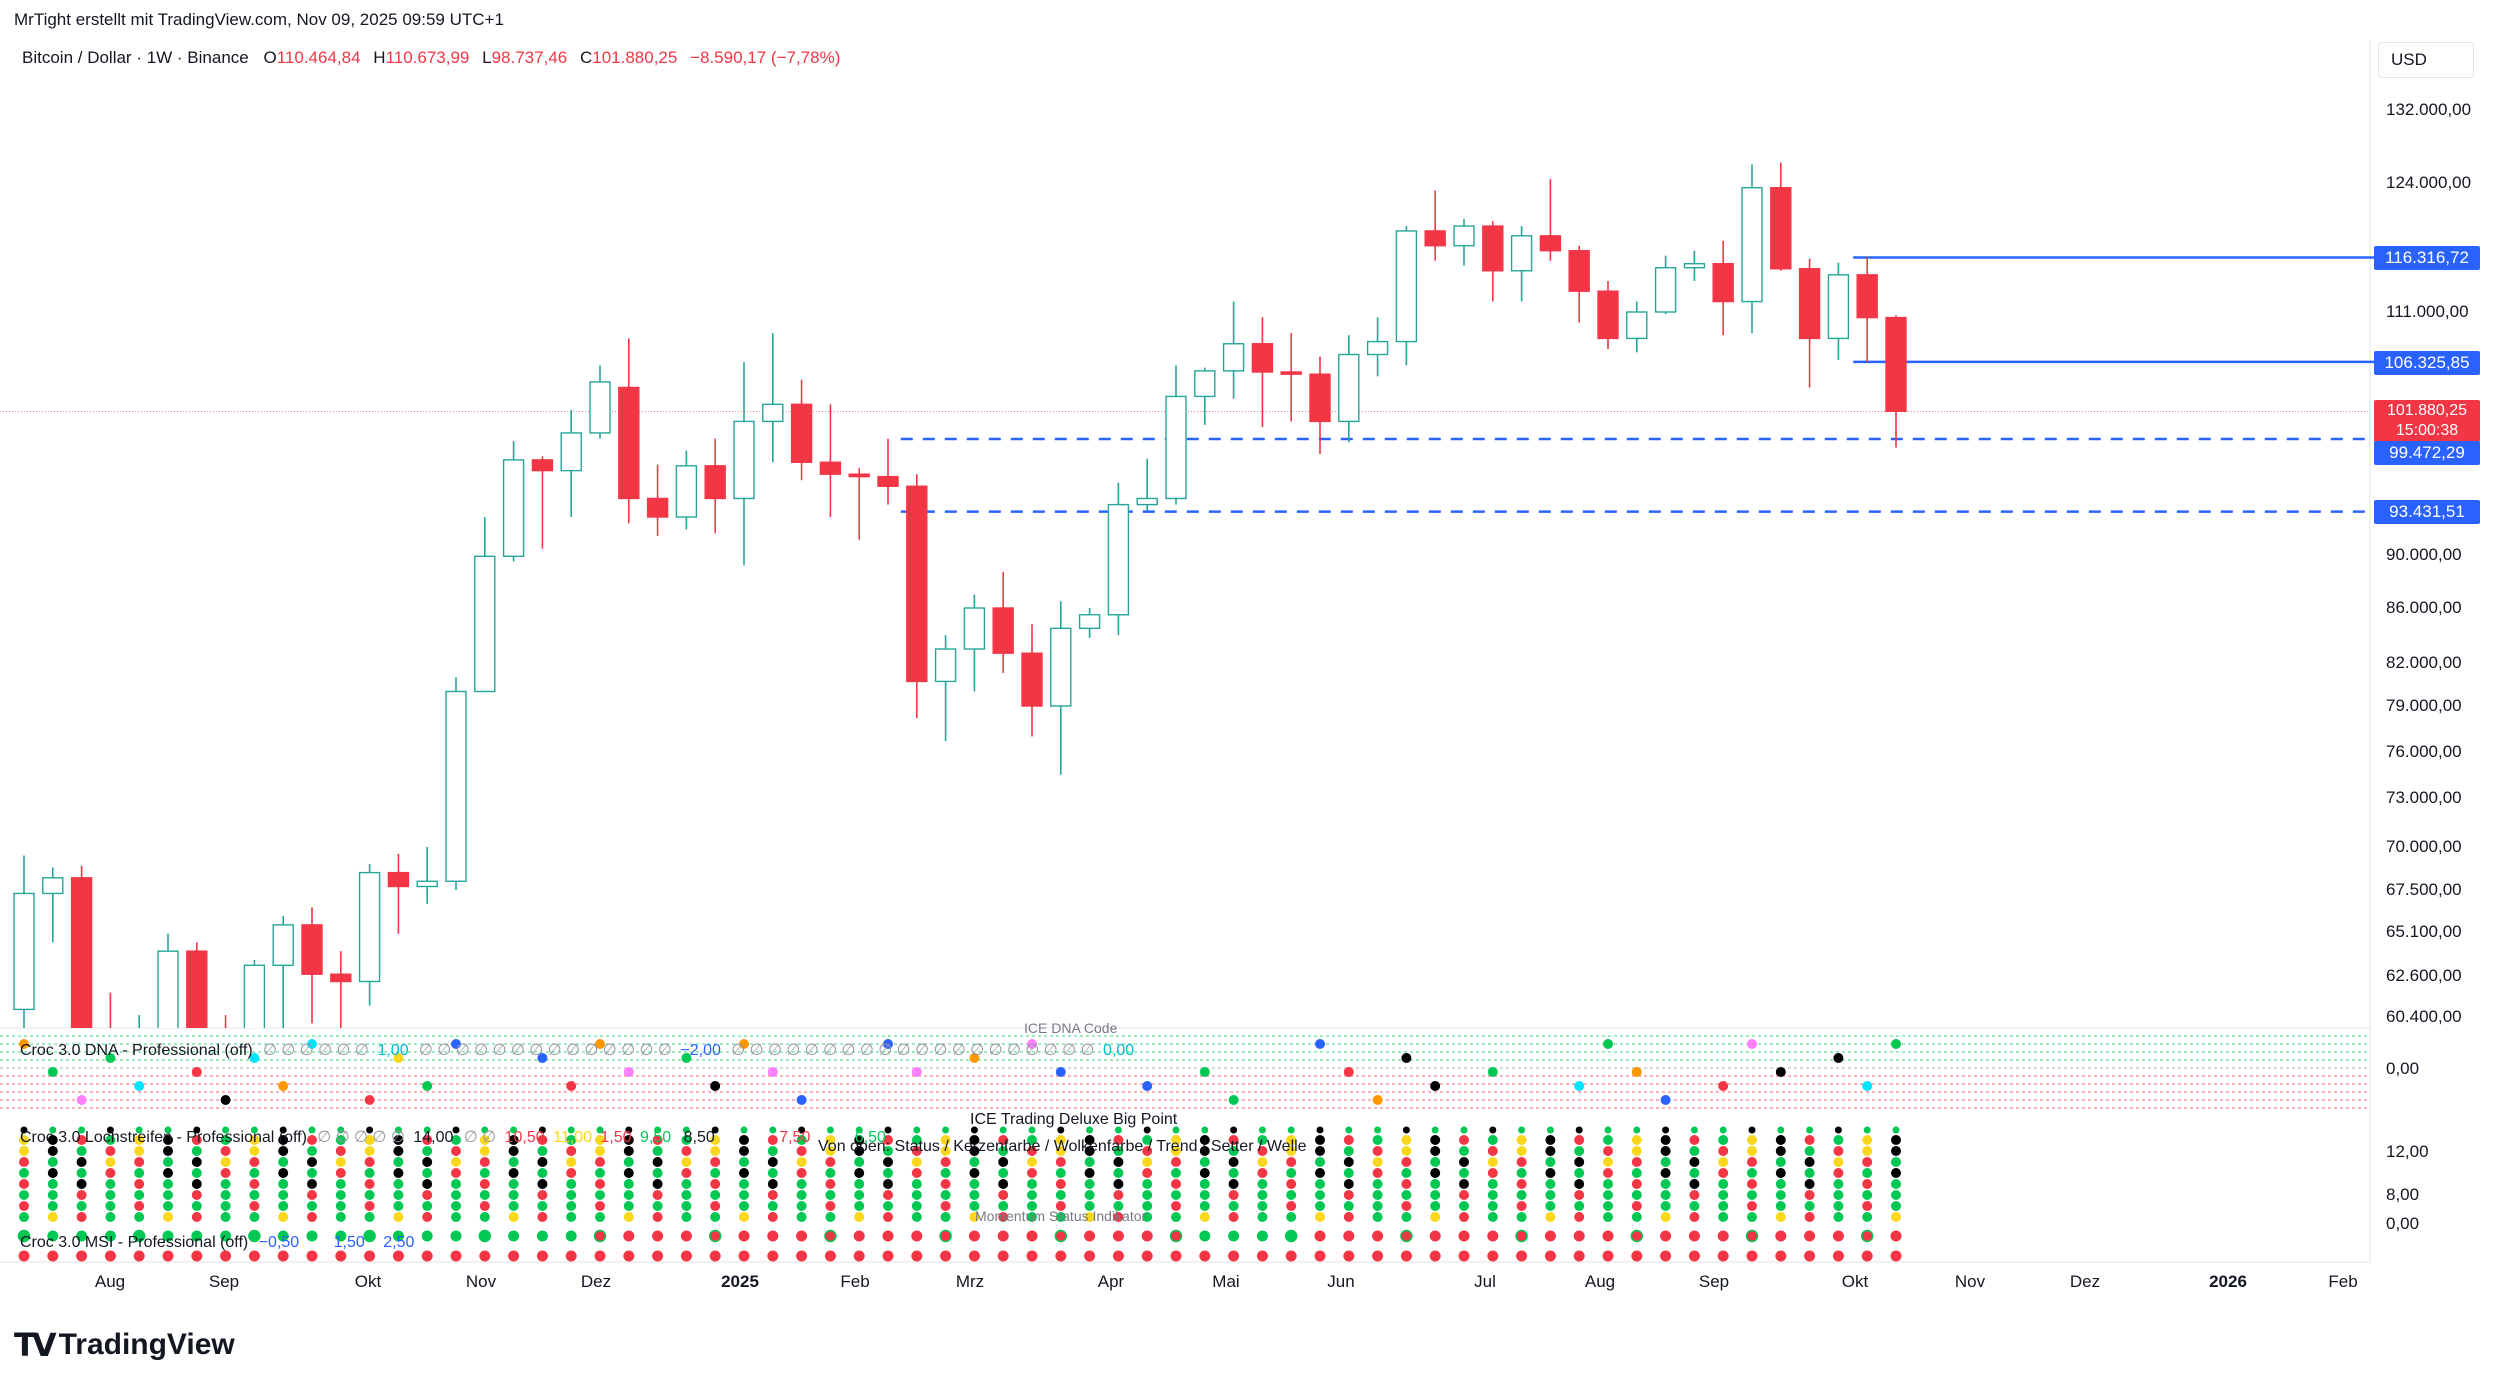 This screenshot has width=2500, height=1382. What do you see at coordinates (700, 1050) in the screenshot?
I see `dna-value-2: −2,00` at bounding box center [700, 1050].